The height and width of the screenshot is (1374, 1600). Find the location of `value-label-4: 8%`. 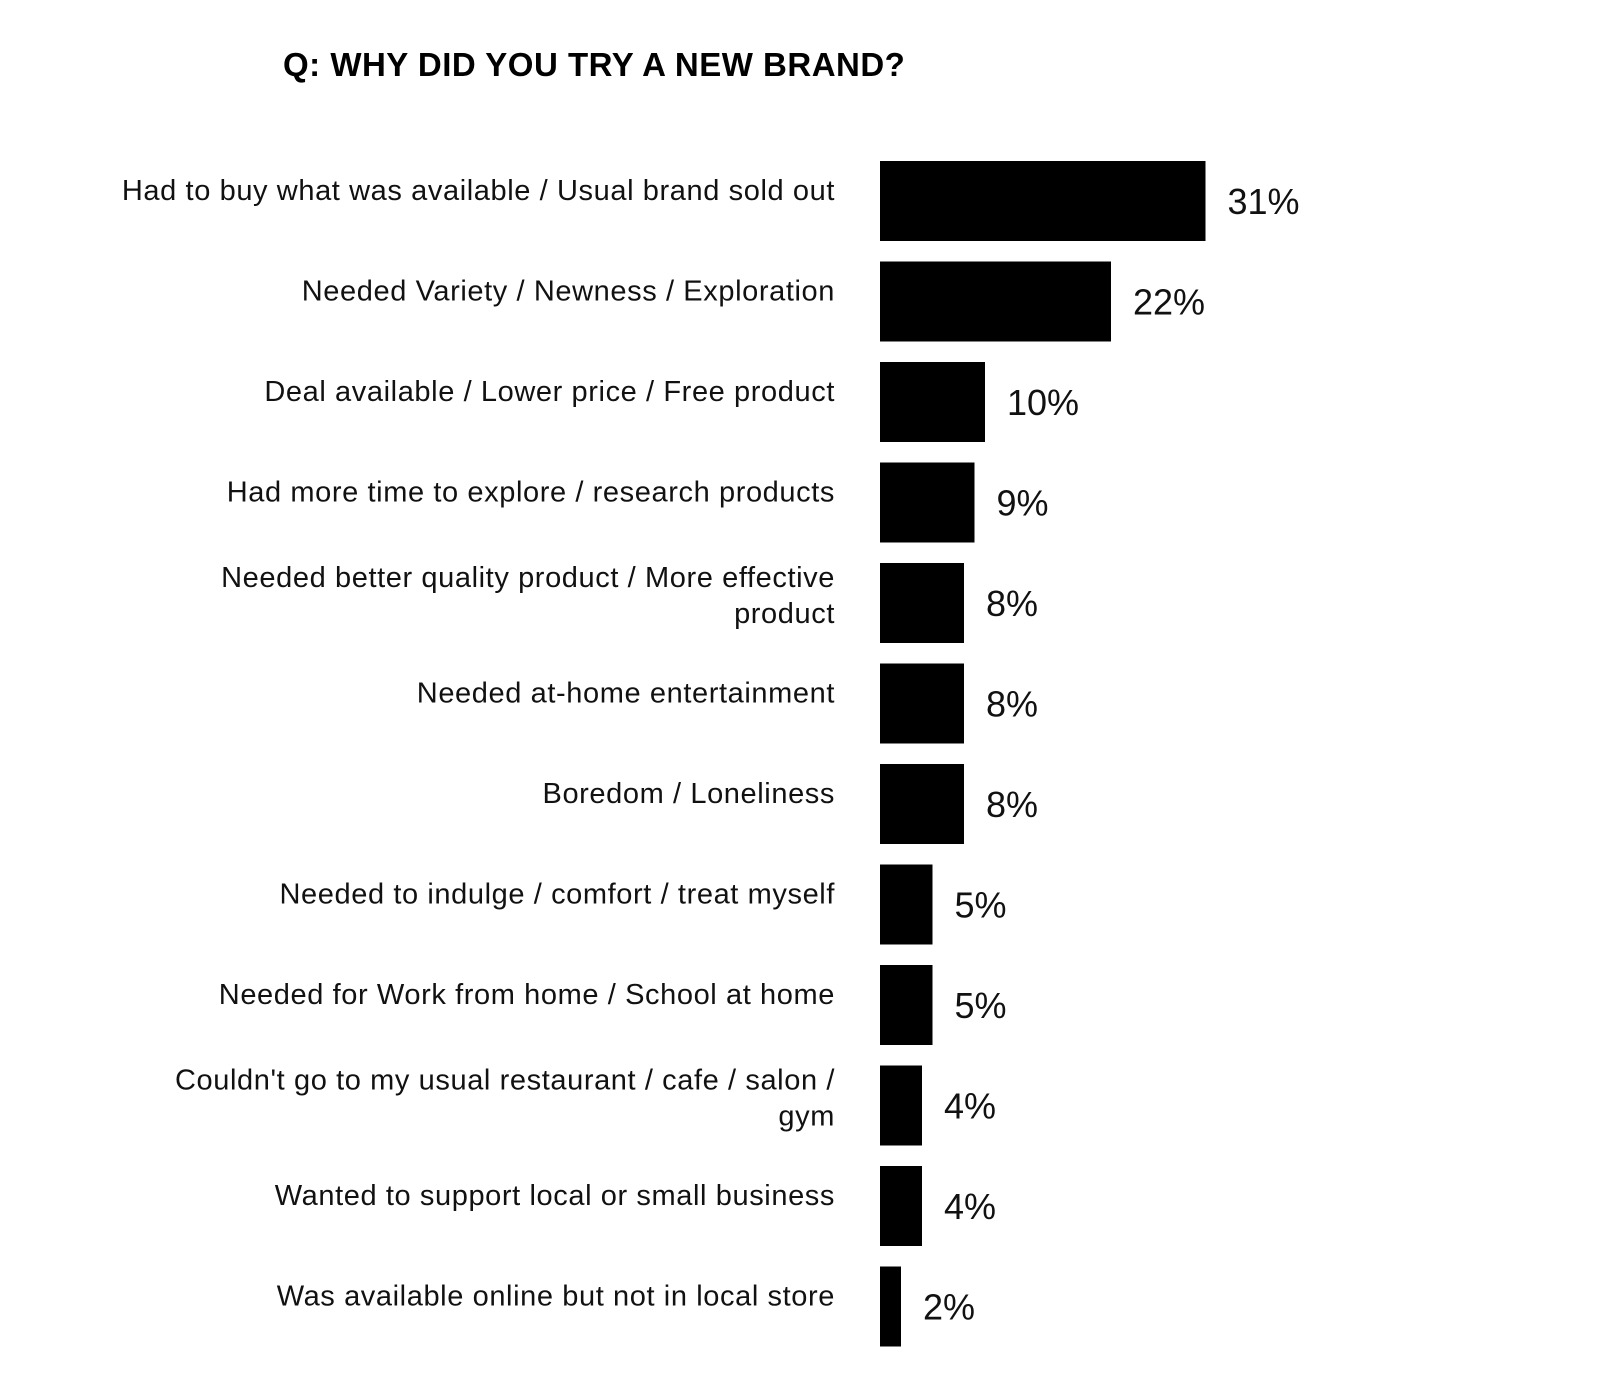

value-label-4: 8% is located at coordinates (1012, 603).